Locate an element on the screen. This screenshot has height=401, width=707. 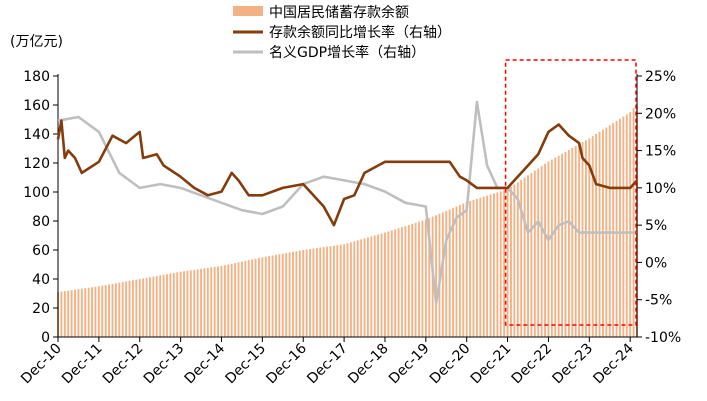
x-tick-label: Dec-12 is located at coordinates (123, 364).